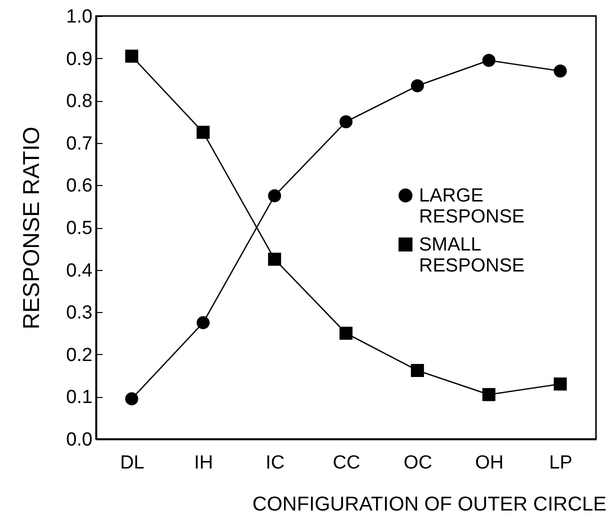 The height and width of the screenshot is (528, 611). Describe the element at coordinates (472, 207) in the screenshot. I see `legend-label: LARGE RESPONSE` at that location.